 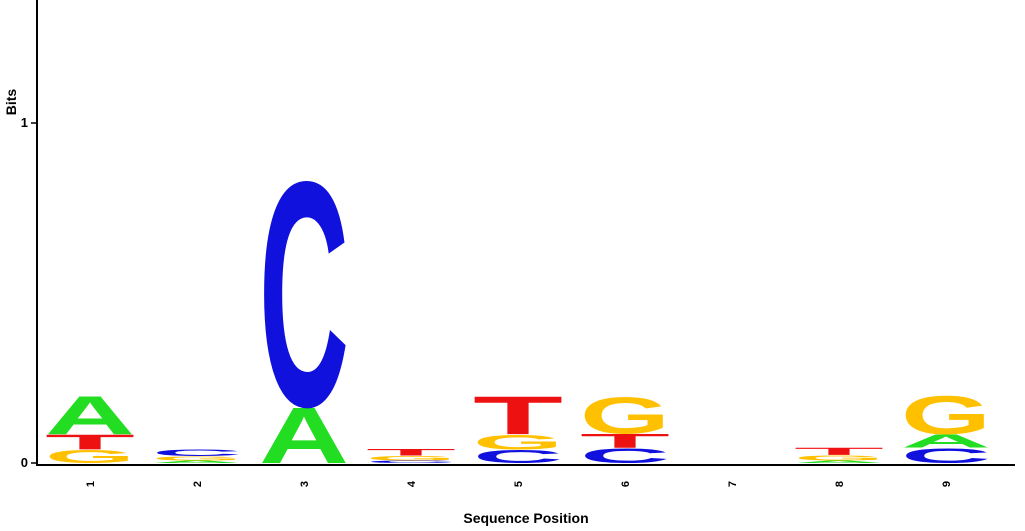 I want to click on x-tick-label-9: 9, so click(x=947, y=484).